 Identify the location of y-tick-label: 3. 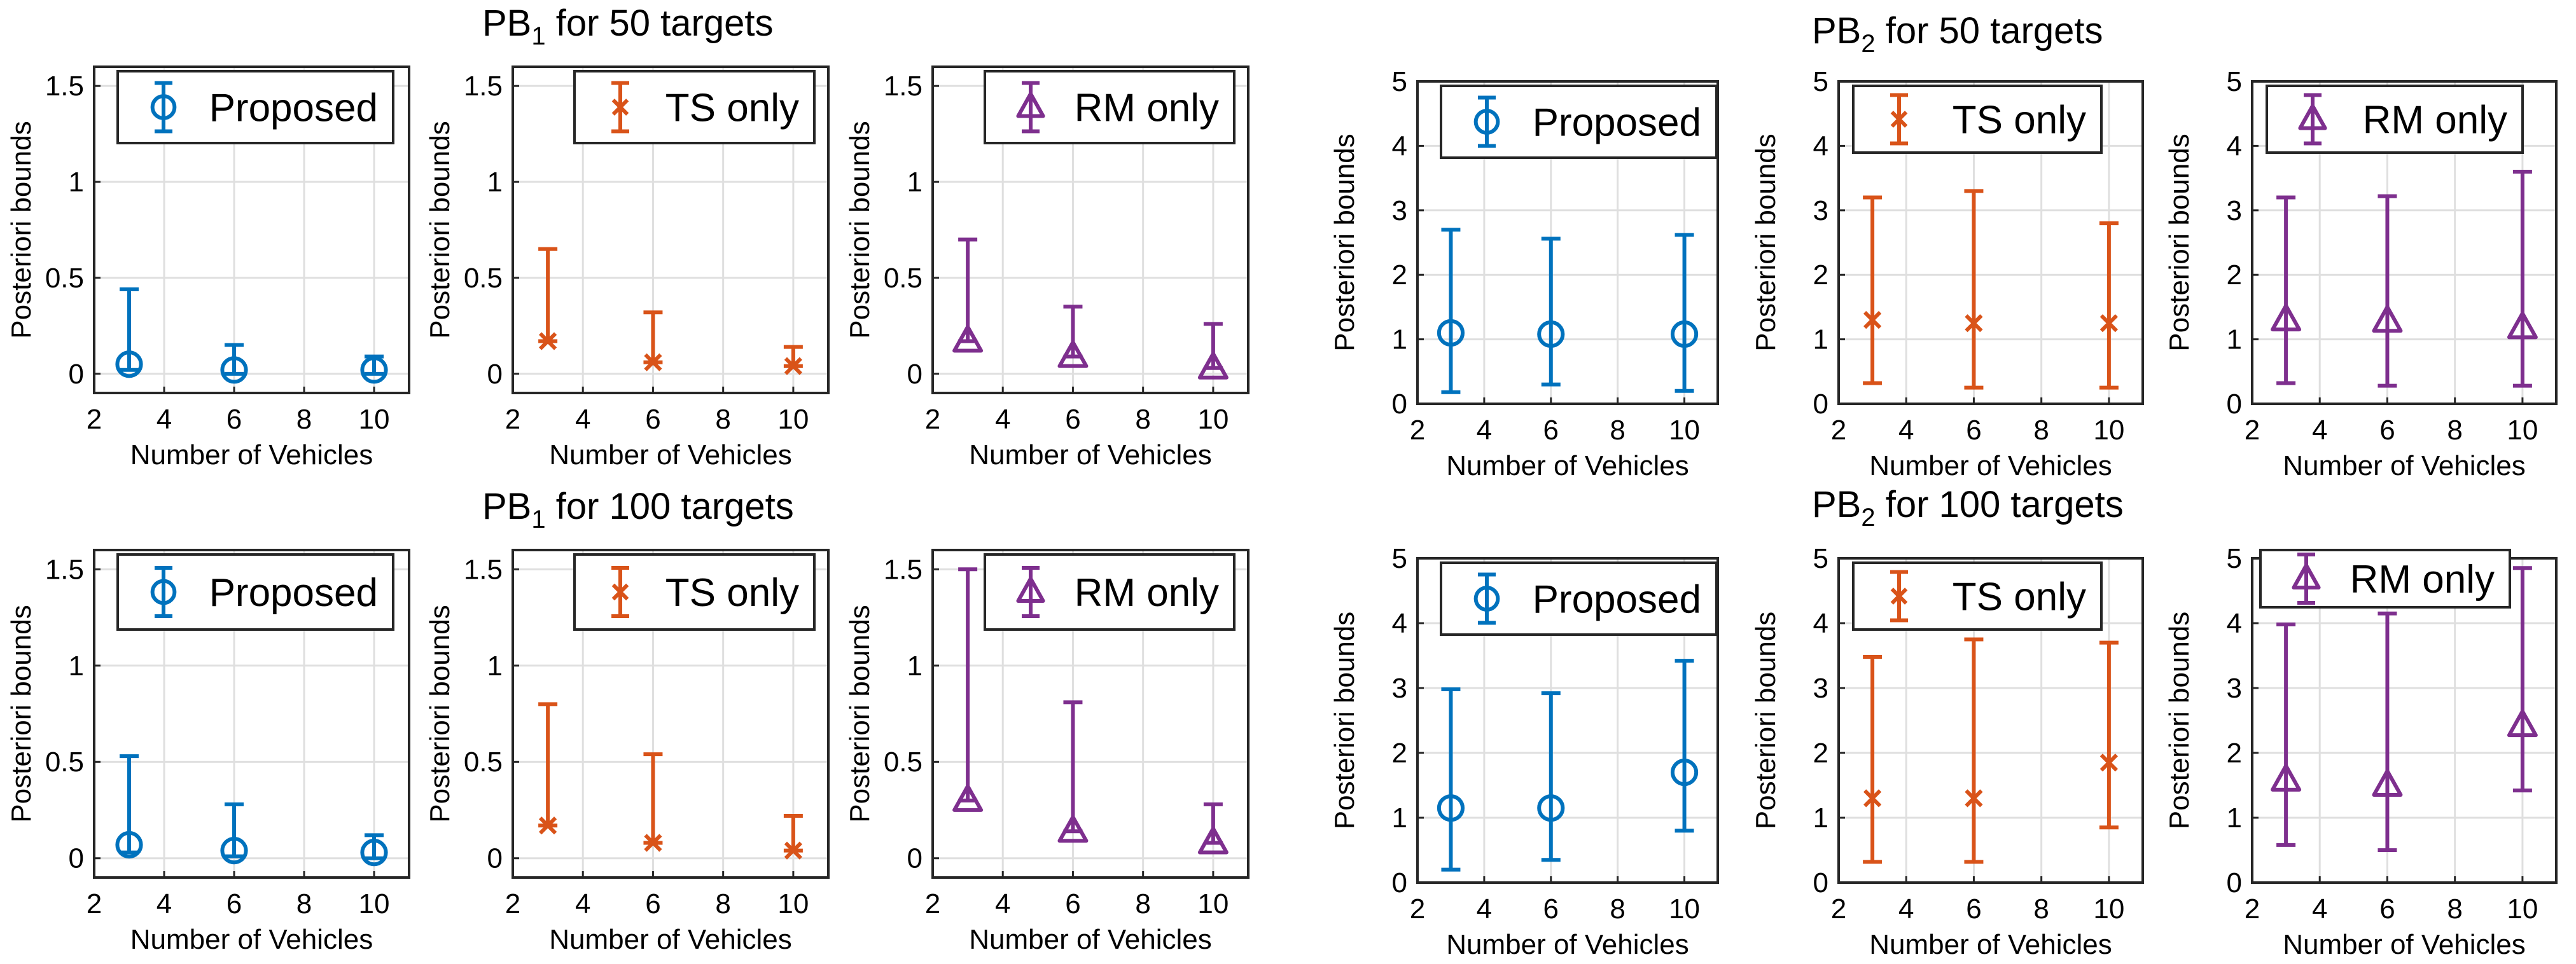
(1820, 688).